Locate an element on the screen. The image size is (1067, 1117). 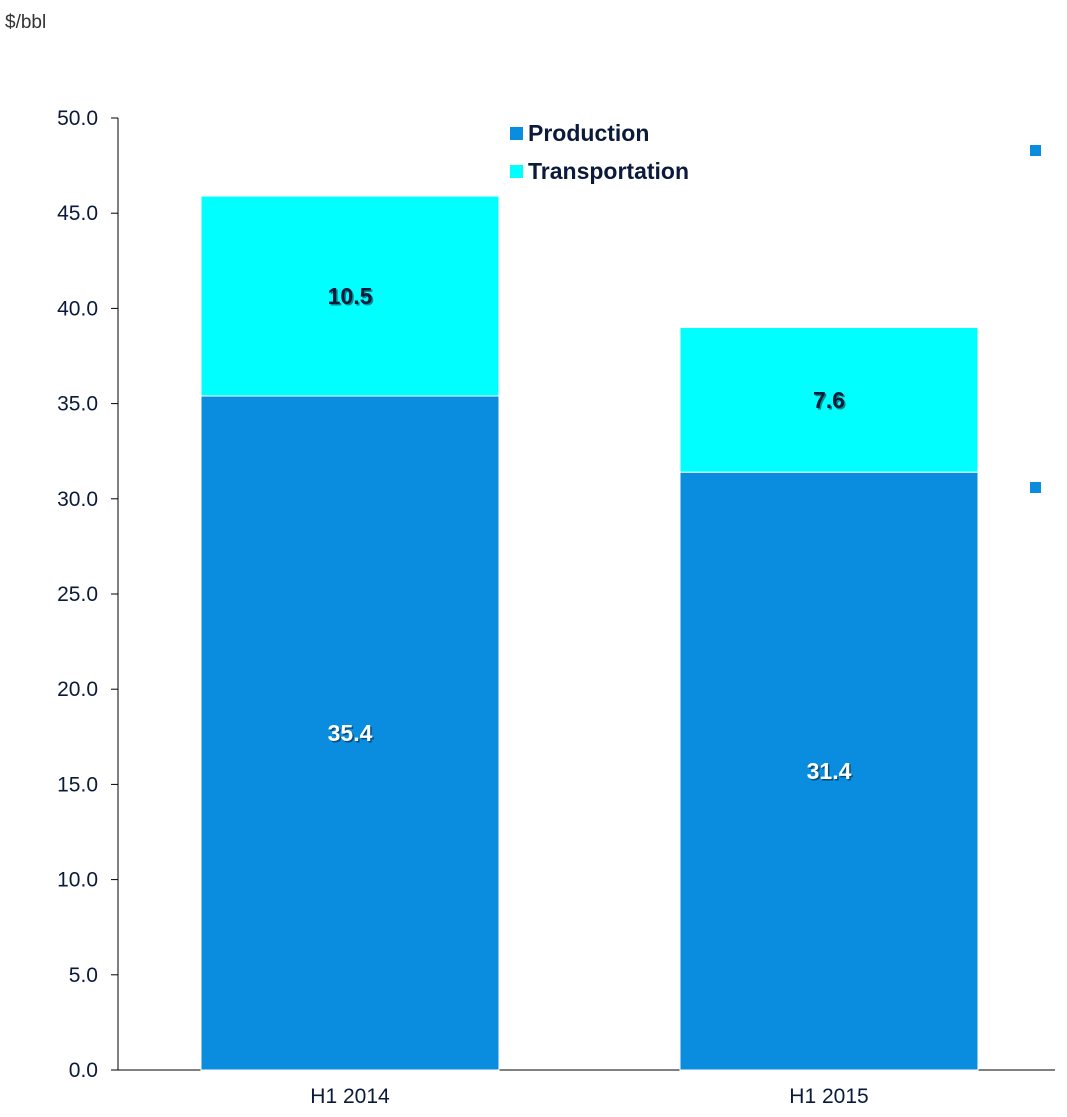
y-tick-label: 10.0 is located at coordinates (77, 880).